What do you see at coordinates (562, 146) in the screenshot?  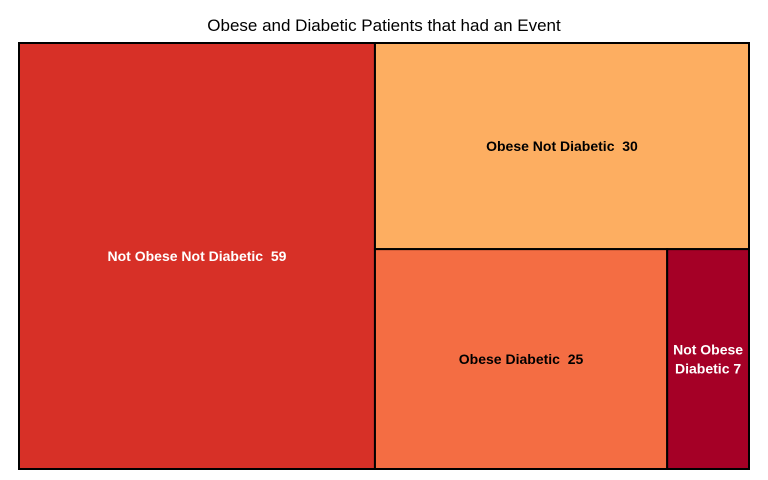 I see `tile-label-obese-not-diabetic: Obese Not Diabetic 30` at bounding box center [562, 146].